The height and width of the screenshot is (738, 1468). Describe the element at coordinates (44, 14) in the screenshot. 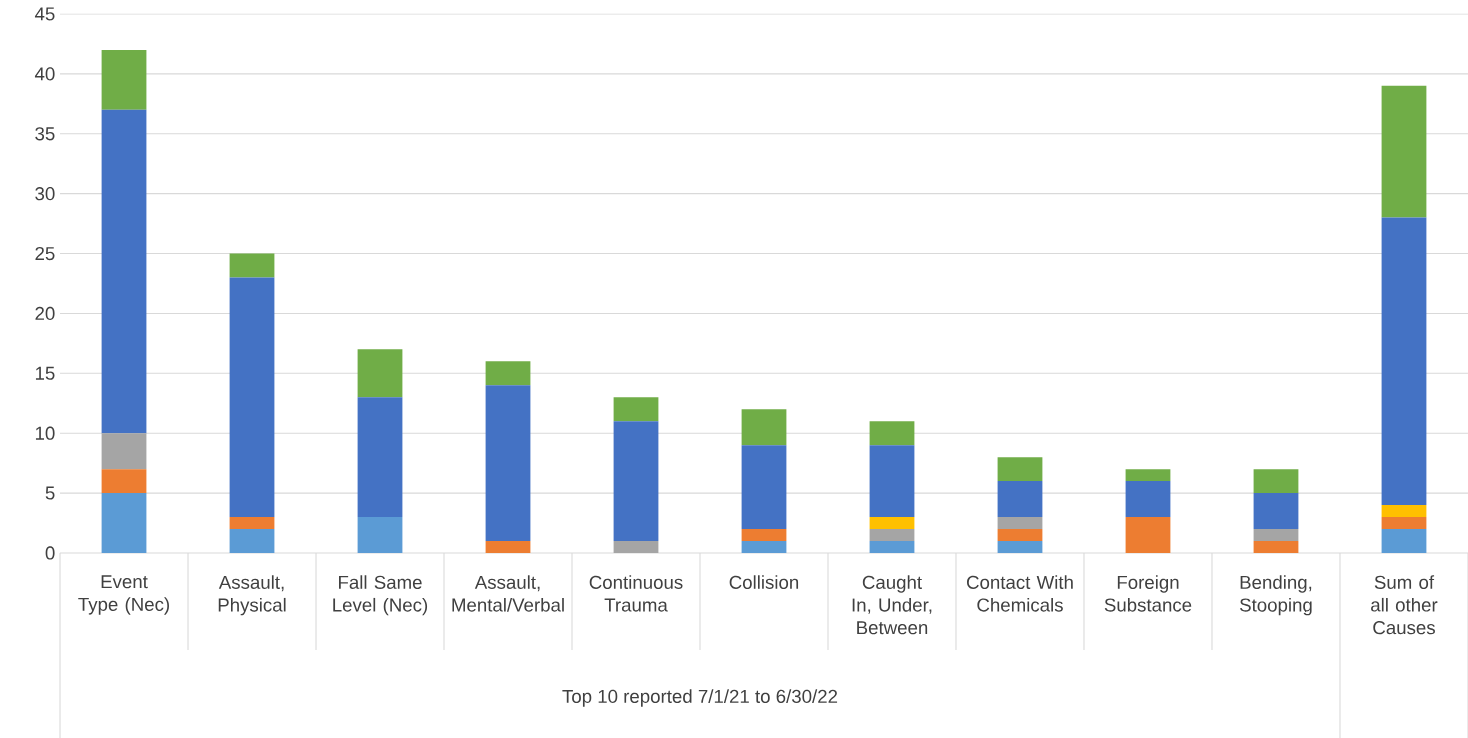

I see `y-tick-label: 45` at that location.